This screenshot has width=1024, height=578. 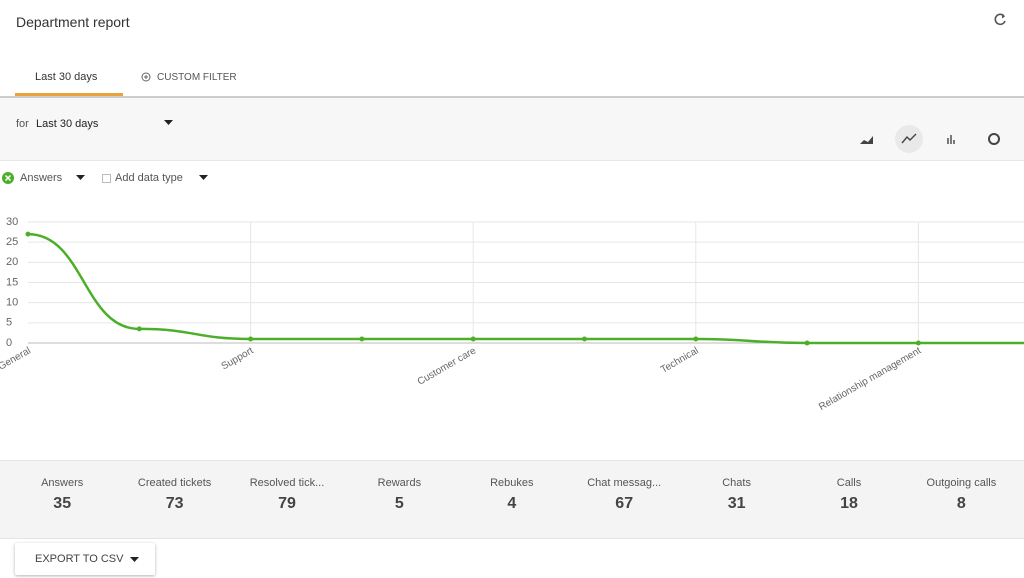 I want to click on tab: Last 30 days, so click(x=66, y=77).